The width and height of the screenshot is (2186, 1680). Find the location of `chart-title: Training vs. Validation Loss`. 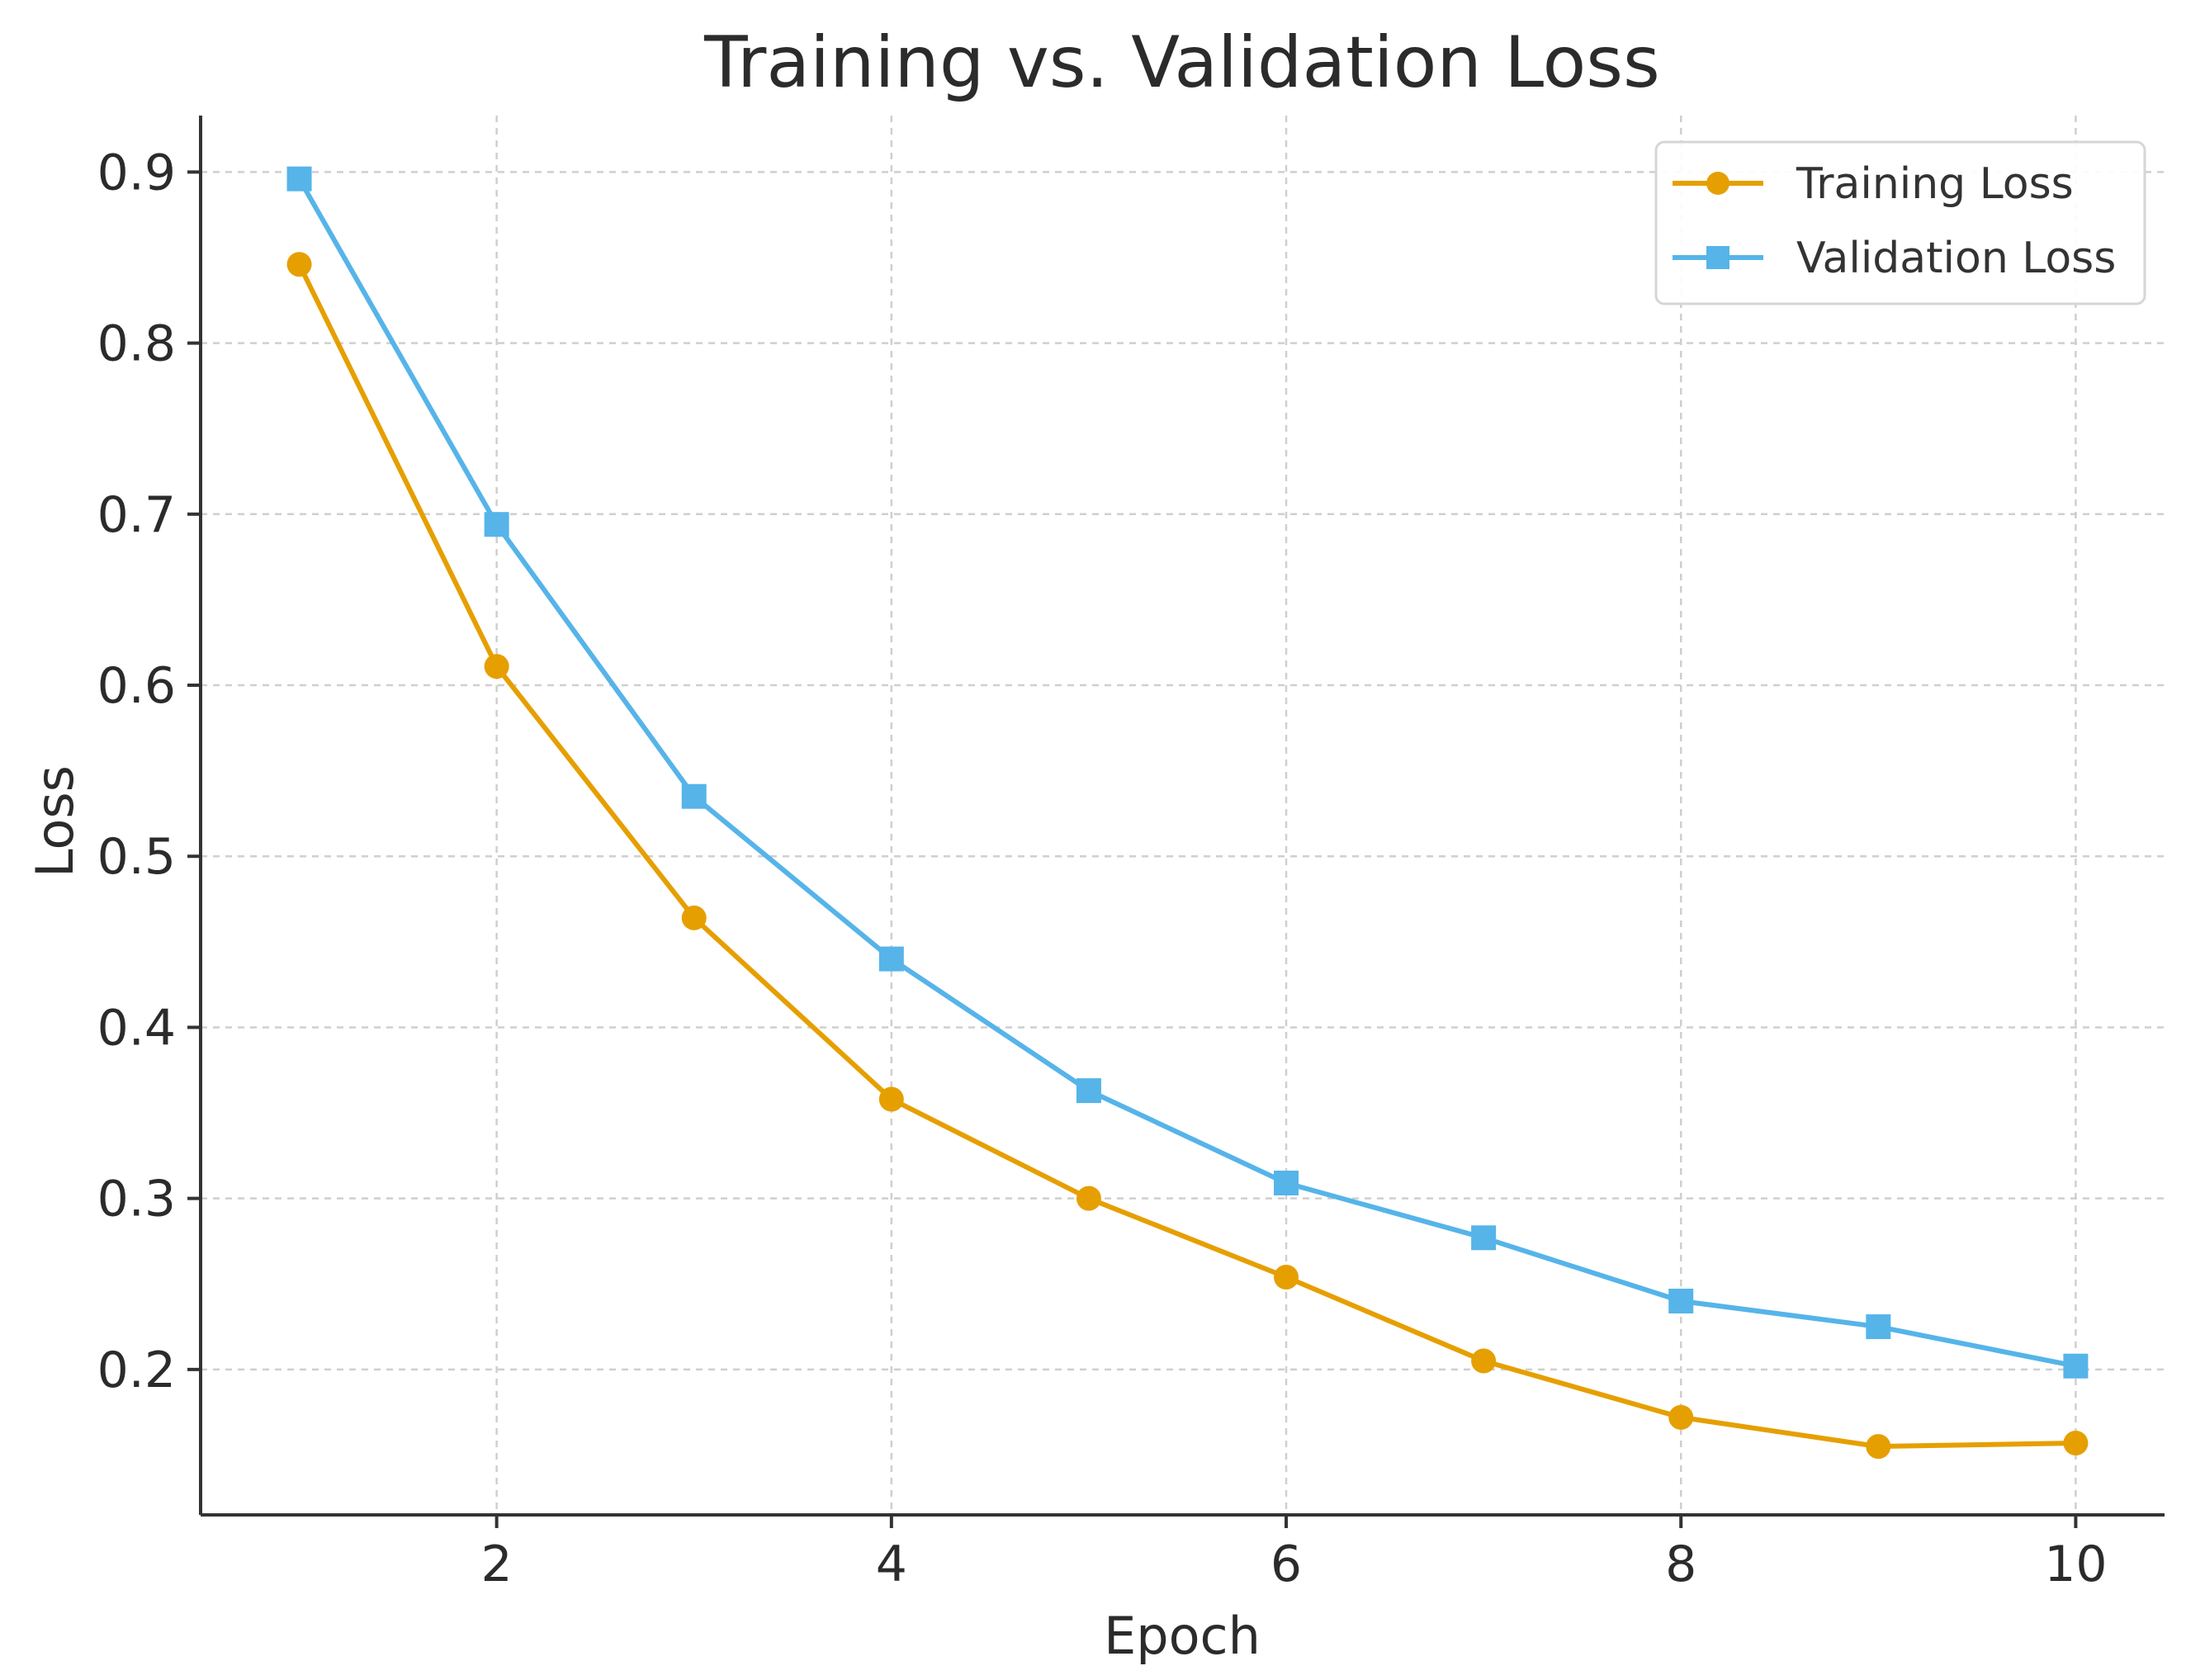

chart-title: Training vs. Validation Loss is located at coordinates (1182, 62).